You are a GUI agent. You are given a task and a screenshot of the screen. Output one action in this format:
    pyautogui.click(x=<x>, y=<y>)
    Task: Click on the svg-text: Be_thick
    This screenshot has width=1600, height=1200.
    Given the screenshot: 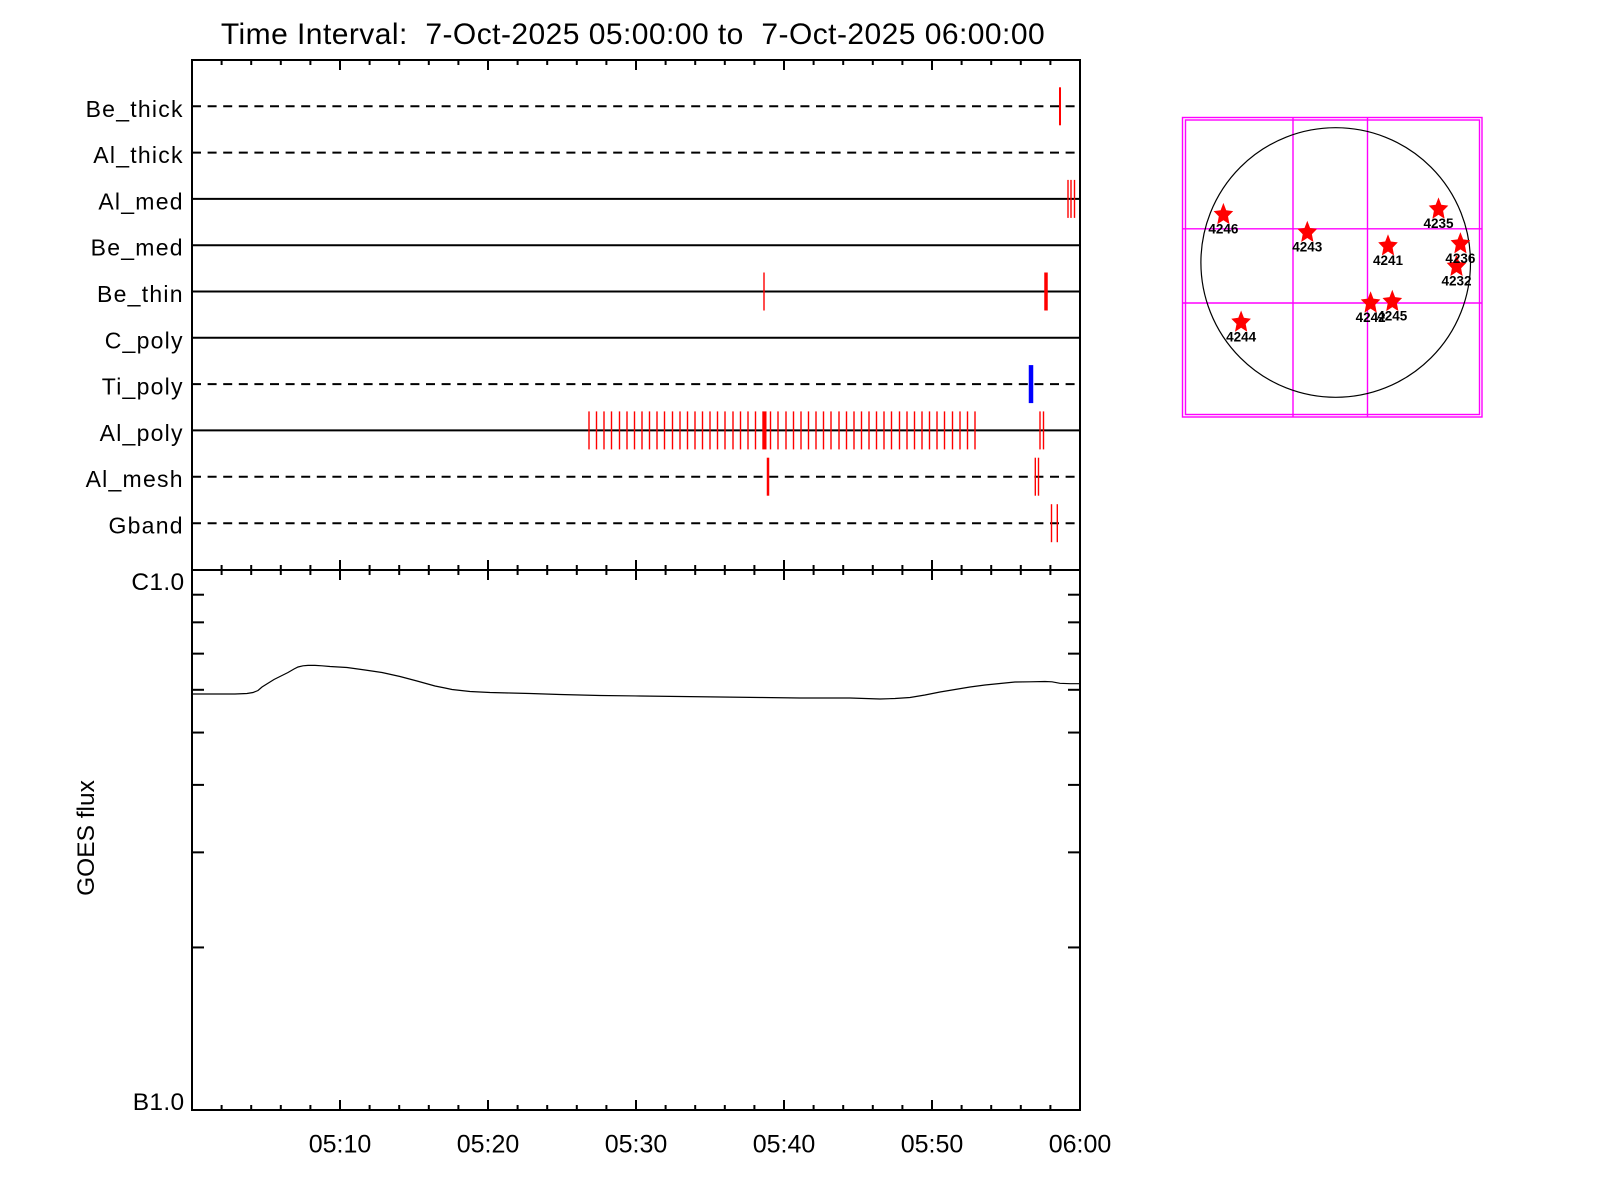 What is the action you would take?
    pyautogui.click(x=135, y=109)
    